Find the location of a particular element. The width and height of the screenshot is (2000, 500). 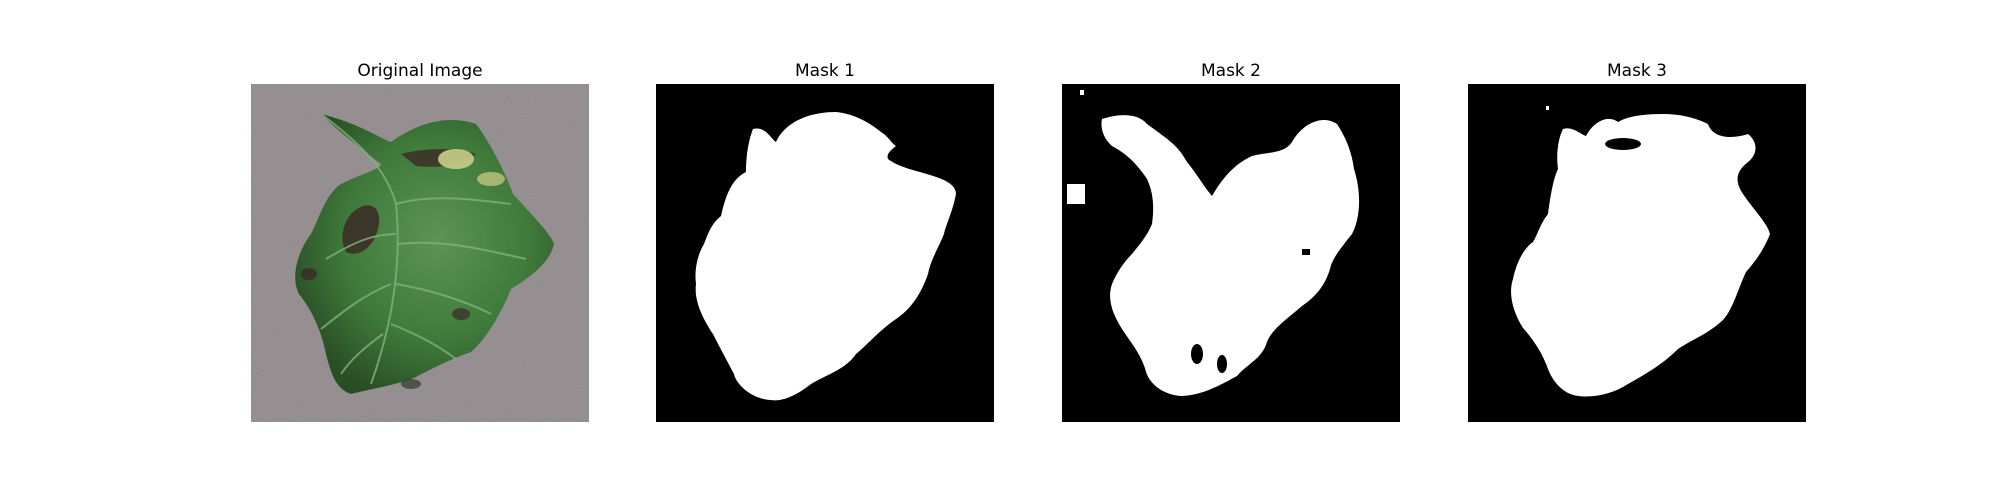

panel-title: Mask 3 is located at coordinates (1636, 71).